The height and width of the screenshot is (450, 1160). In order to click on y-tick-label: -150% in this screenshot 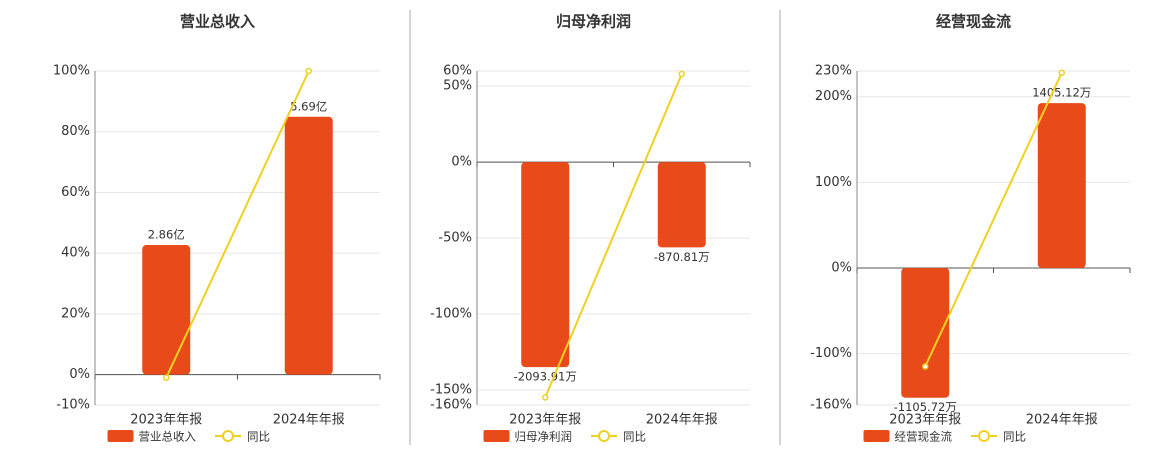, I will do `click(451, 389)`.